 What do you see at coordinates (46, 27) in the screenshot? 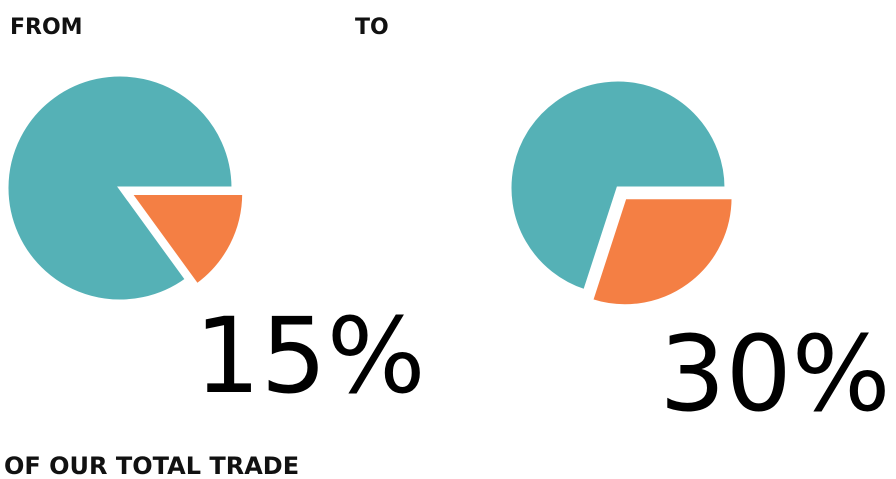
I see `chart-title: FROM` at bounding box center [46, 27].